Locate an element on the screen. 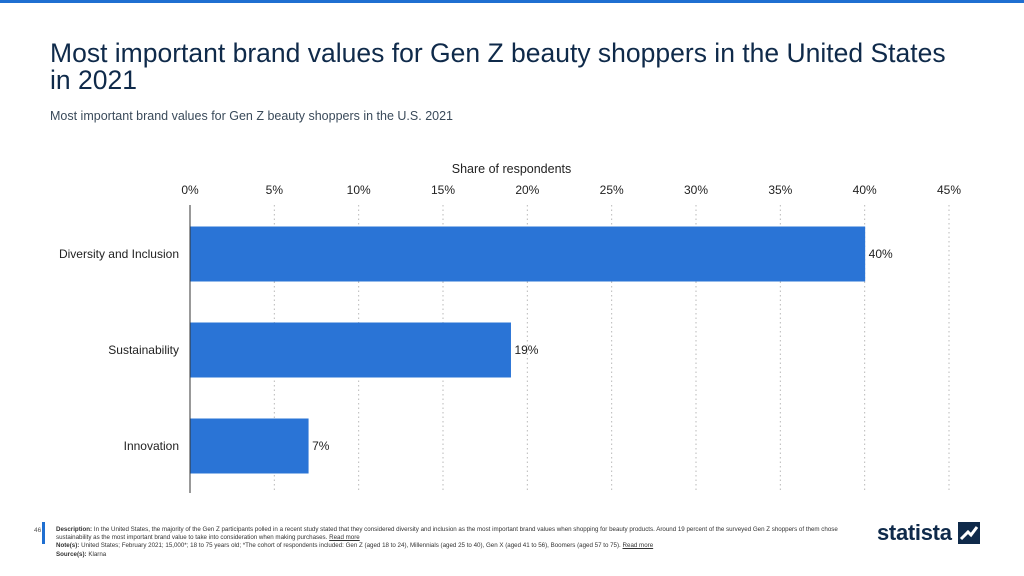 The image size is (1024, 576). page-number: 46 is located at coordinates (38, 530).